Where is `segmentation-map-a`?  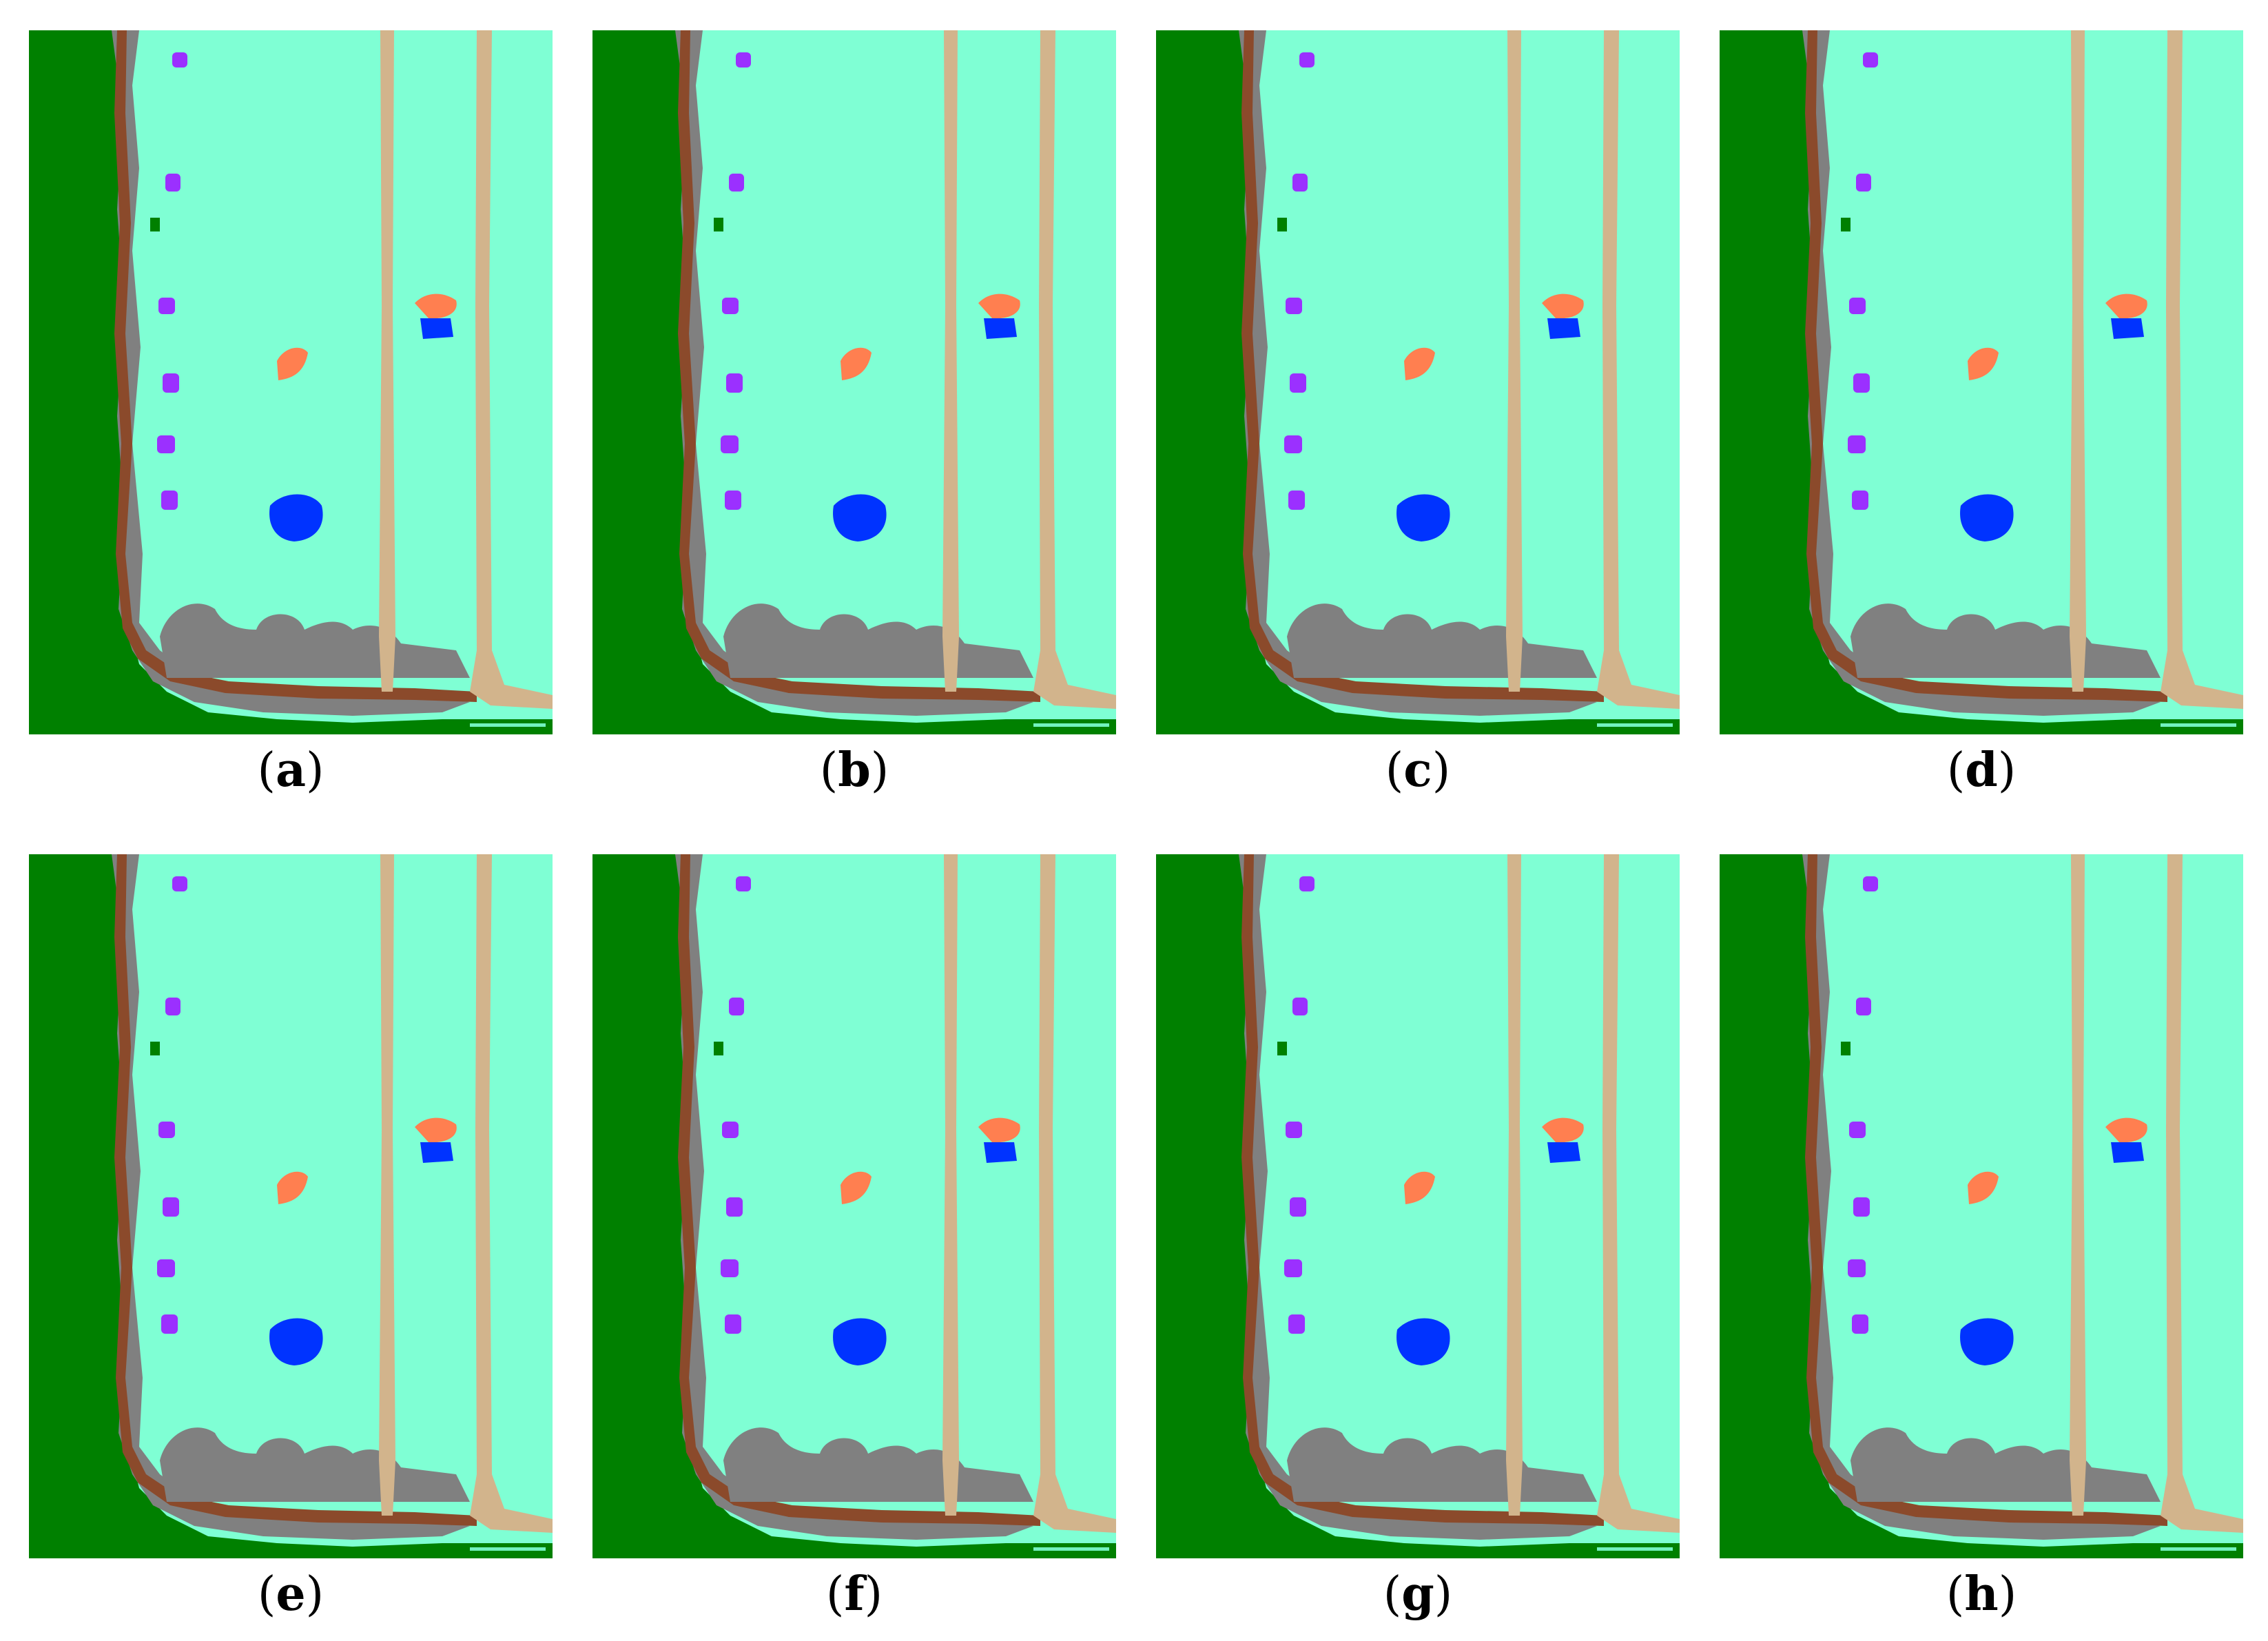 segmentation-map-a is located at coordinates (291, 382).